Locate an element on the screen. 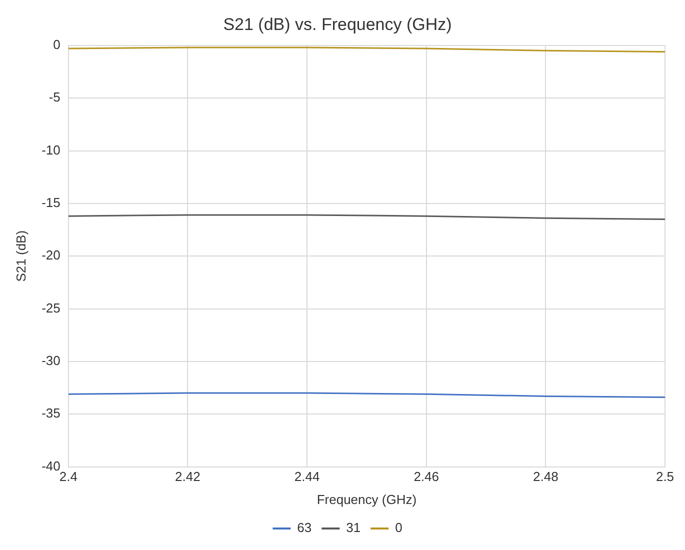  y-tick-label: -40 is located at coordinates (51, 466).